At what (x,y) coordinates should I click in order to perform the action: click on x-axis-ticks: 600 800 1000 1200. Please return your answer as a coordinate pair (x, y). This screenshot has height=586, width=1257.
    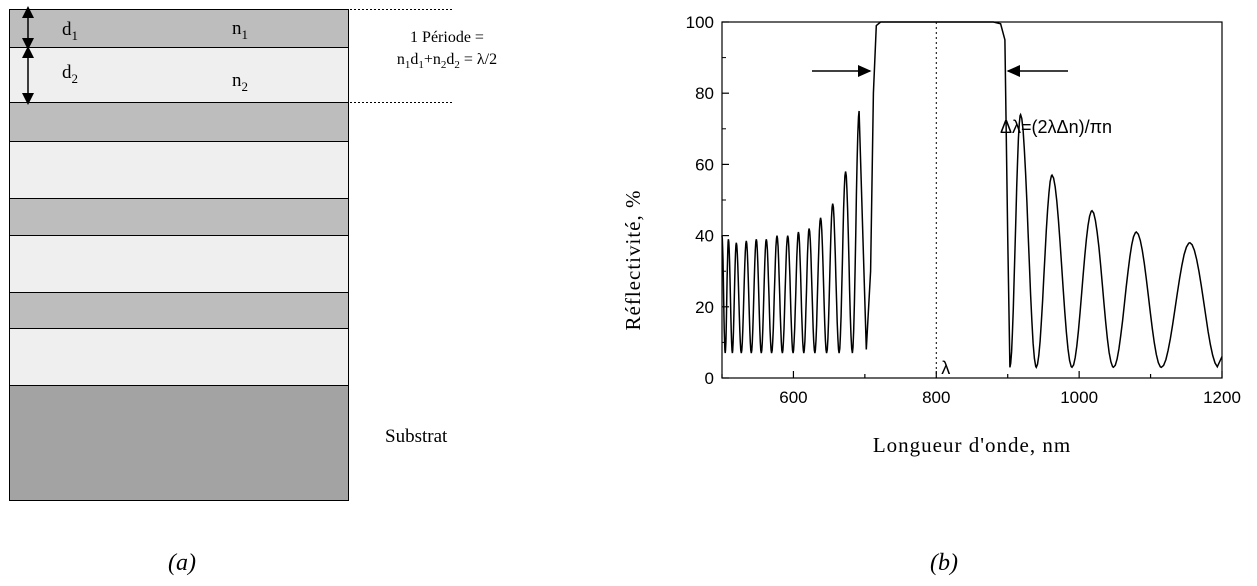
    Looking at the image, I should click on (981, 389).